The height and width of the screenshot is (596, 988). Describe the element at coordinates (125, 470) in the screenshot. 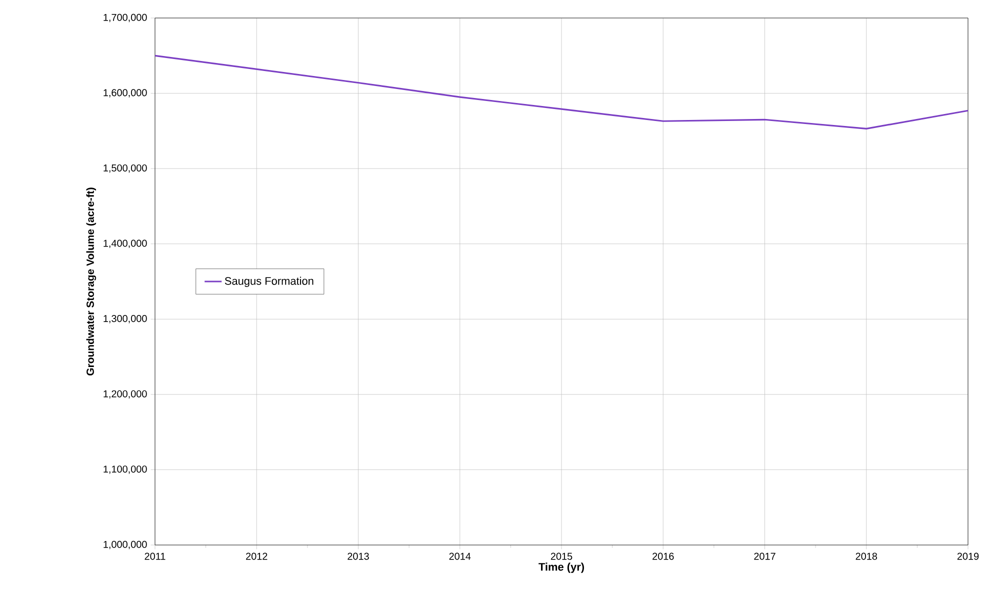

I see `y-tick-label: 1,100,000` at that location.